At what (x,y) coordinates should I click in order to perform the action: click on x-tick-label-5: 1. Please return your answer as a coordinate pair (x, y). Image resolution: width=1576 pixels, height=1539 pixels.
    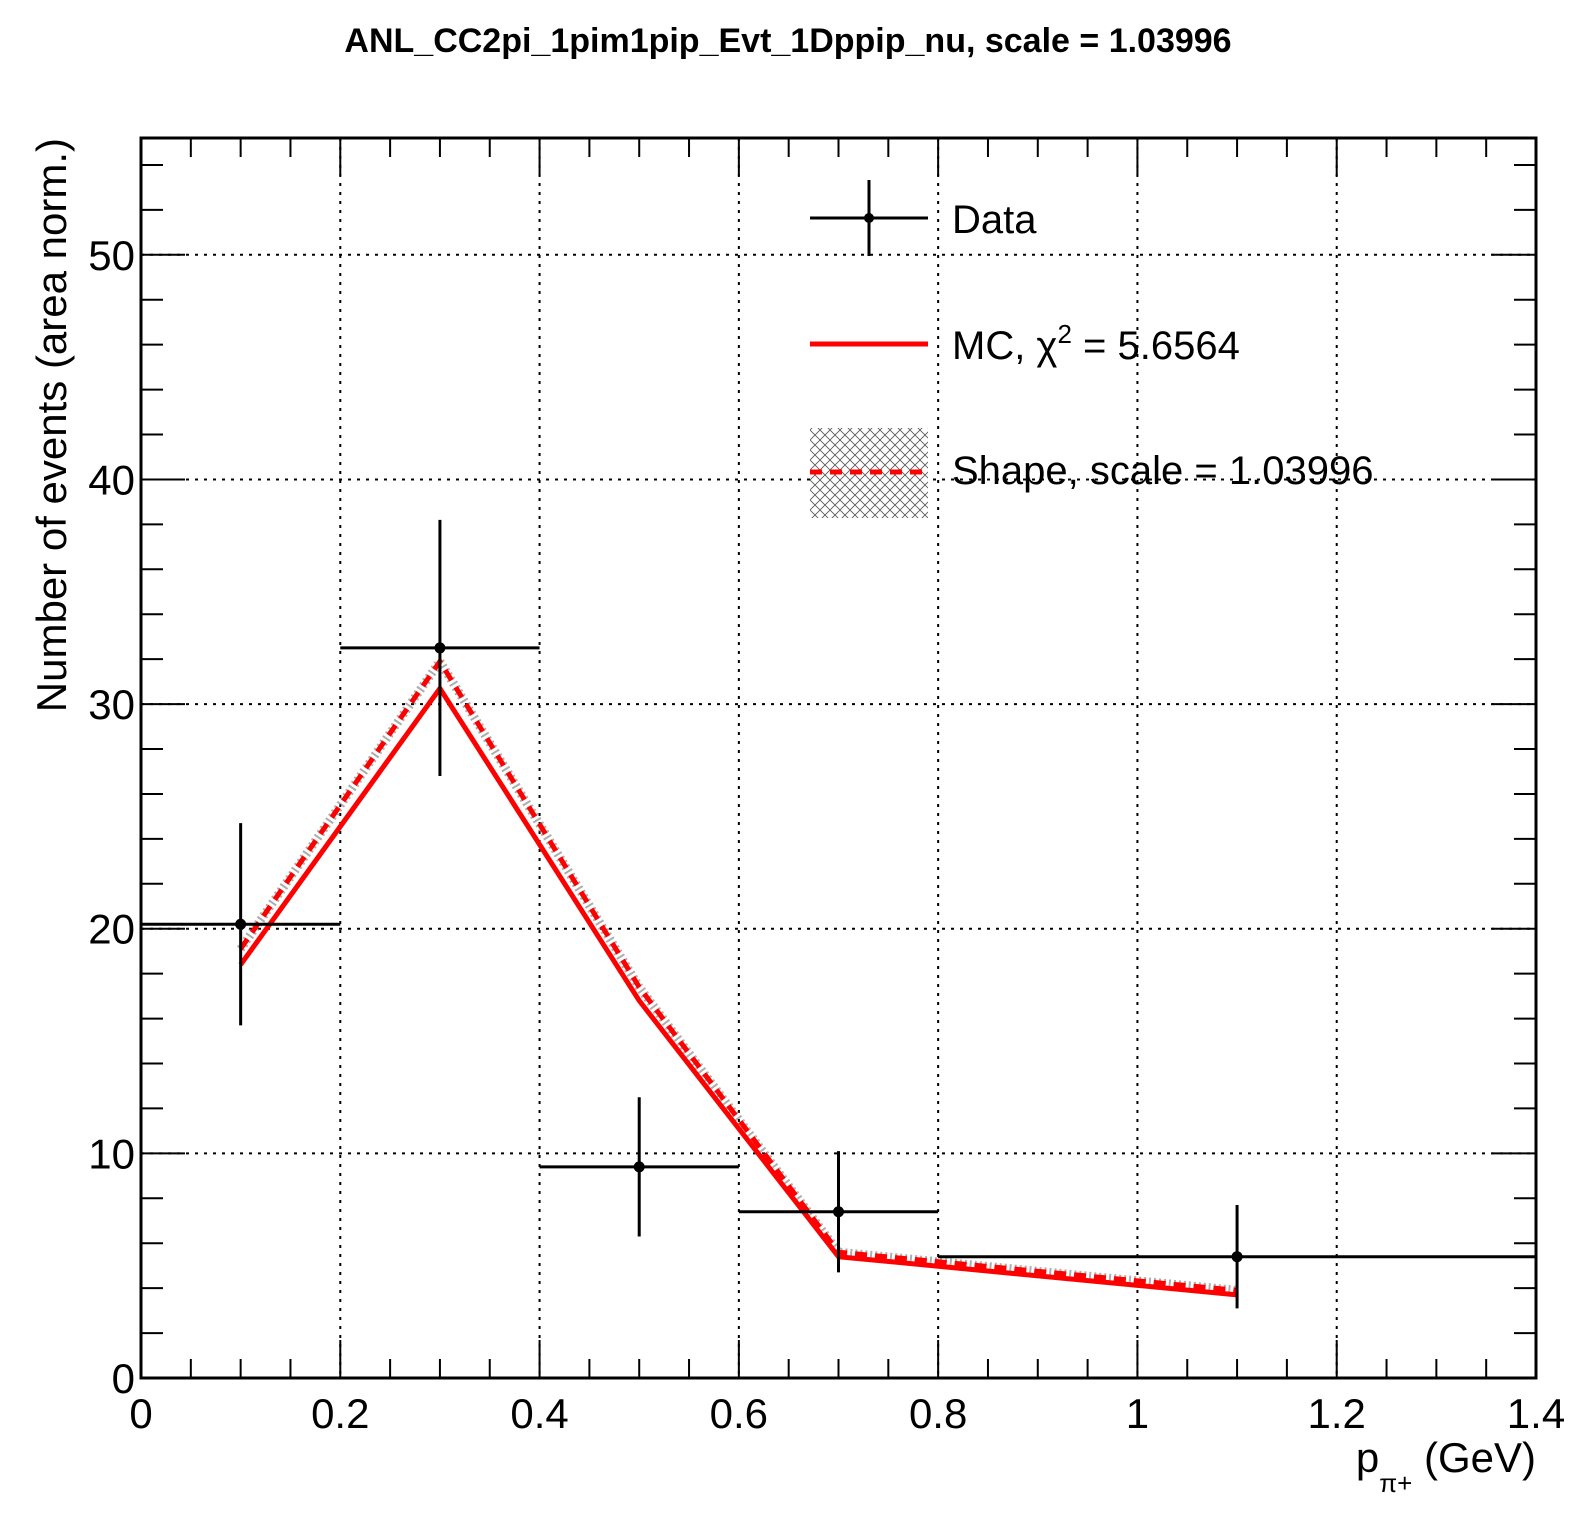
    Looking at the image, I should click on (1137, 1413).